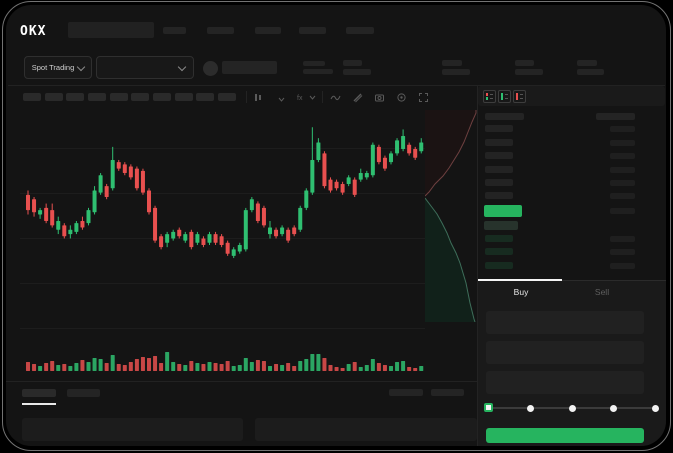 This screenshot has width=673, height=453. What do you see at coordinates (39, 393) in the screenshot?
I see `bottom-tab-active` at bounding box center [39, 393].